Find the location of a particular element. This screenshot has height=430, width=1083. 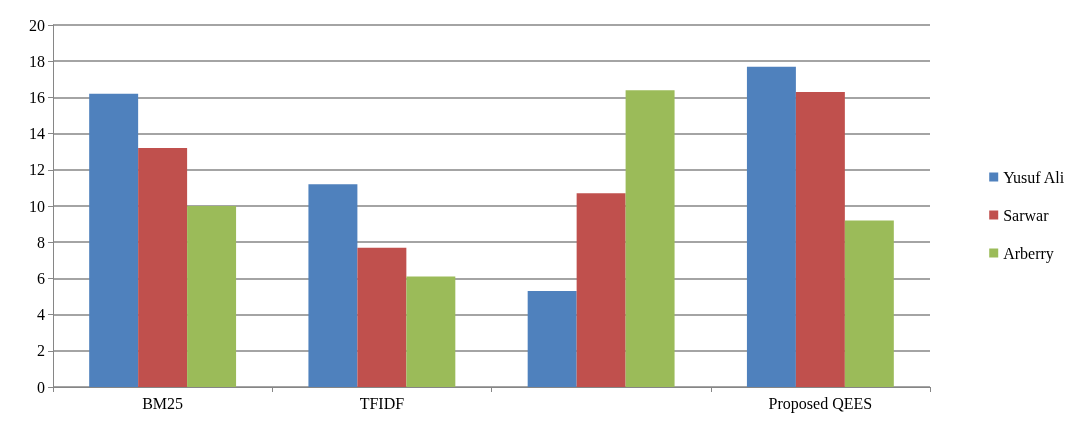

x-tick-label: Proposed QEES is located at coordinates (820, 403).